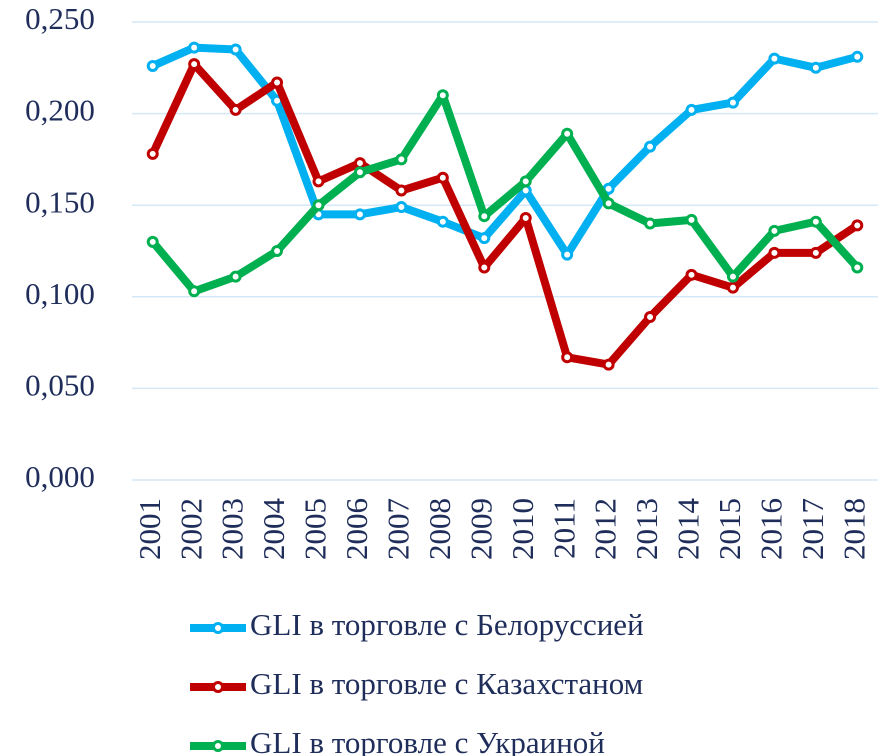 The image size is (884, 756). Describe the element at coordinates (60, 385) in the screenshot. I see `y-tick-label: 0,050` at that location.